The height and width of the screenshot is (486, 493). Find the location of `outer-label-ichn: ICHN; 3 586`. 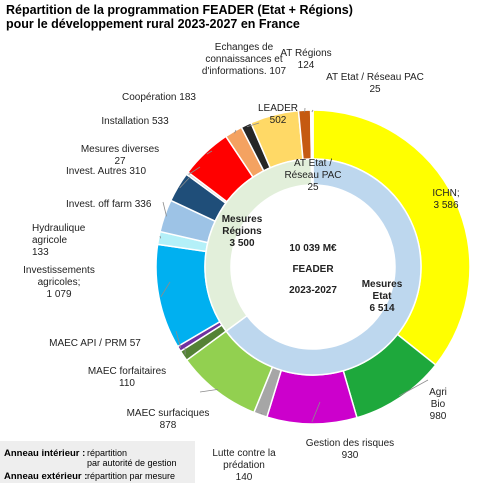

outer-label-ichn: ICHN; 3 586 is located at coordinates (445, 199).